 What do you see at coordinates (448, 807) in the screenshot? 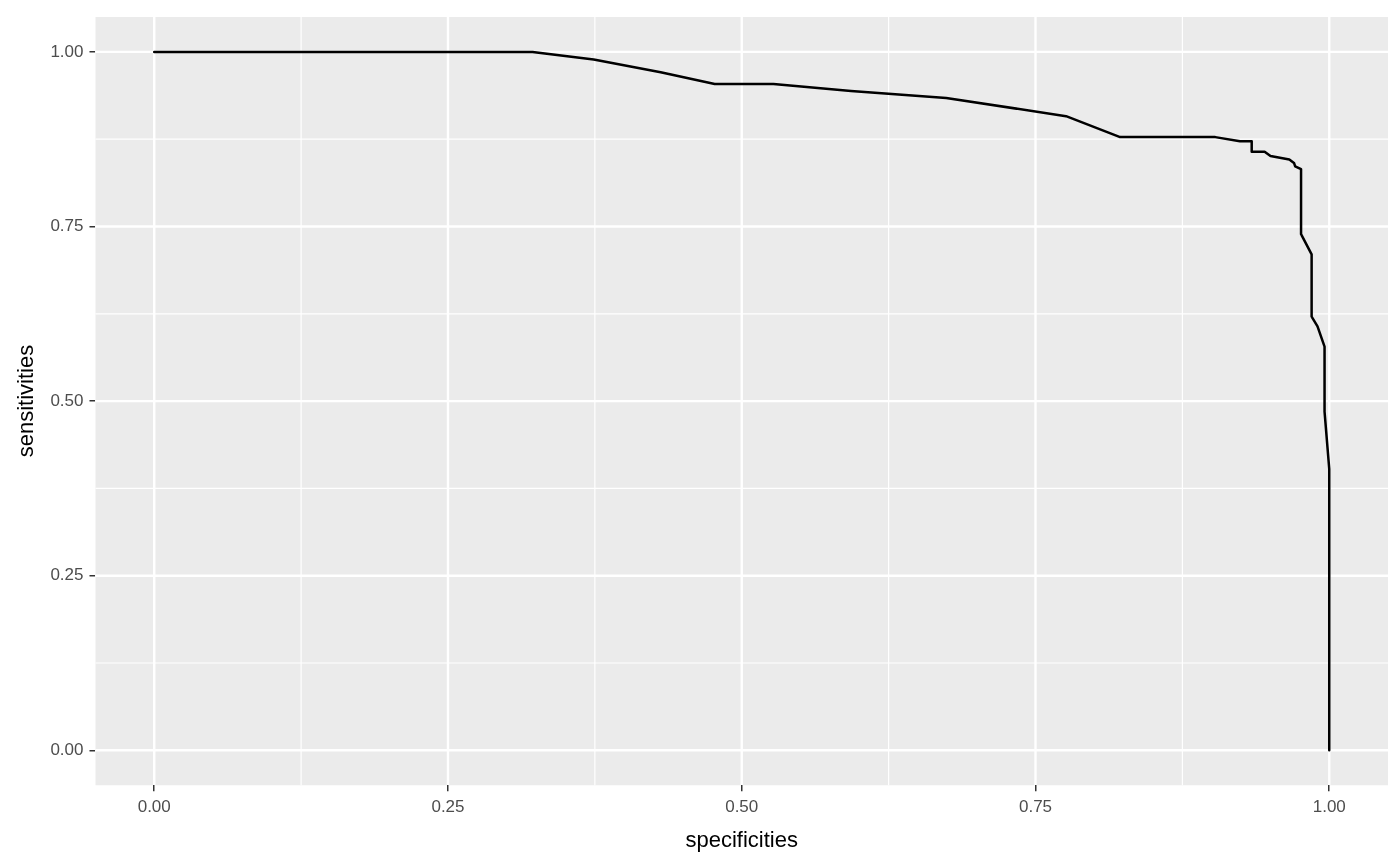
I see `x-tick-label: 0.25` at bounding box center [448, 807].